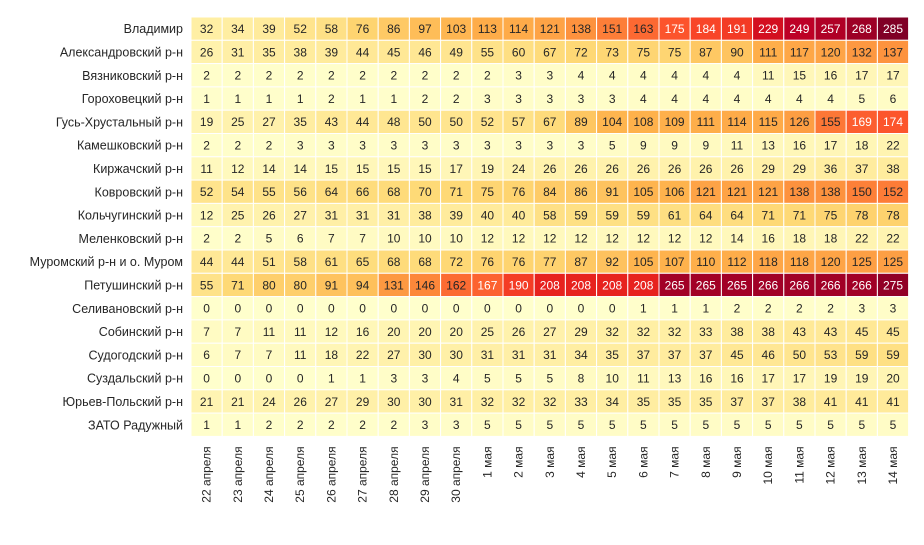  I want to click on heatmap-cell-value: 84, so click(550, 192).